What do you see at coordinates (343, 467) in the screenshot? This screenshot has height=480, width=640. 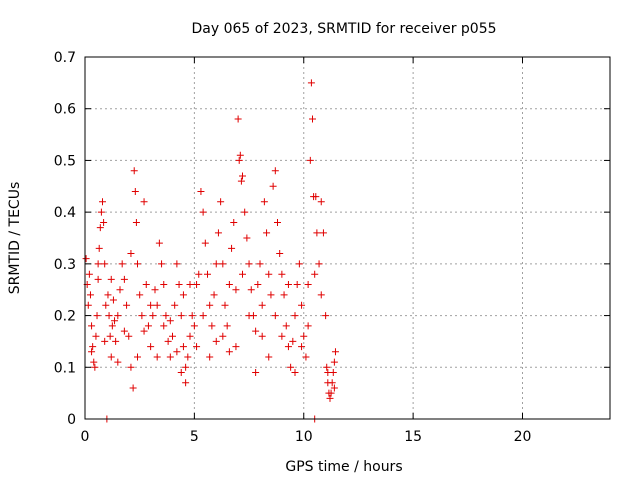 I see `x-axis-label: GPS time / hours` at bounding box center [343, 467].